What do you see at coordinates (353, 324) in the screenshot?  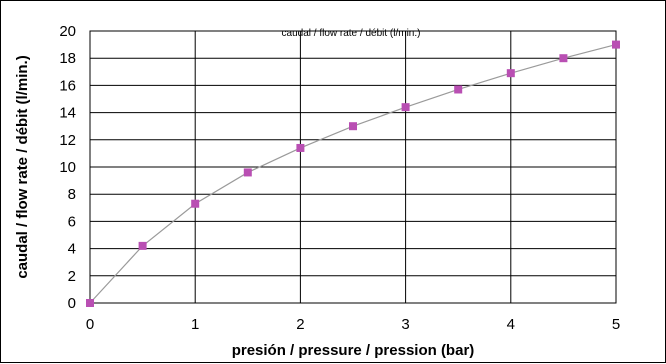 I see `x-tick-labels: 0 1 2 3 4 5` at bounding box center [353, 324].